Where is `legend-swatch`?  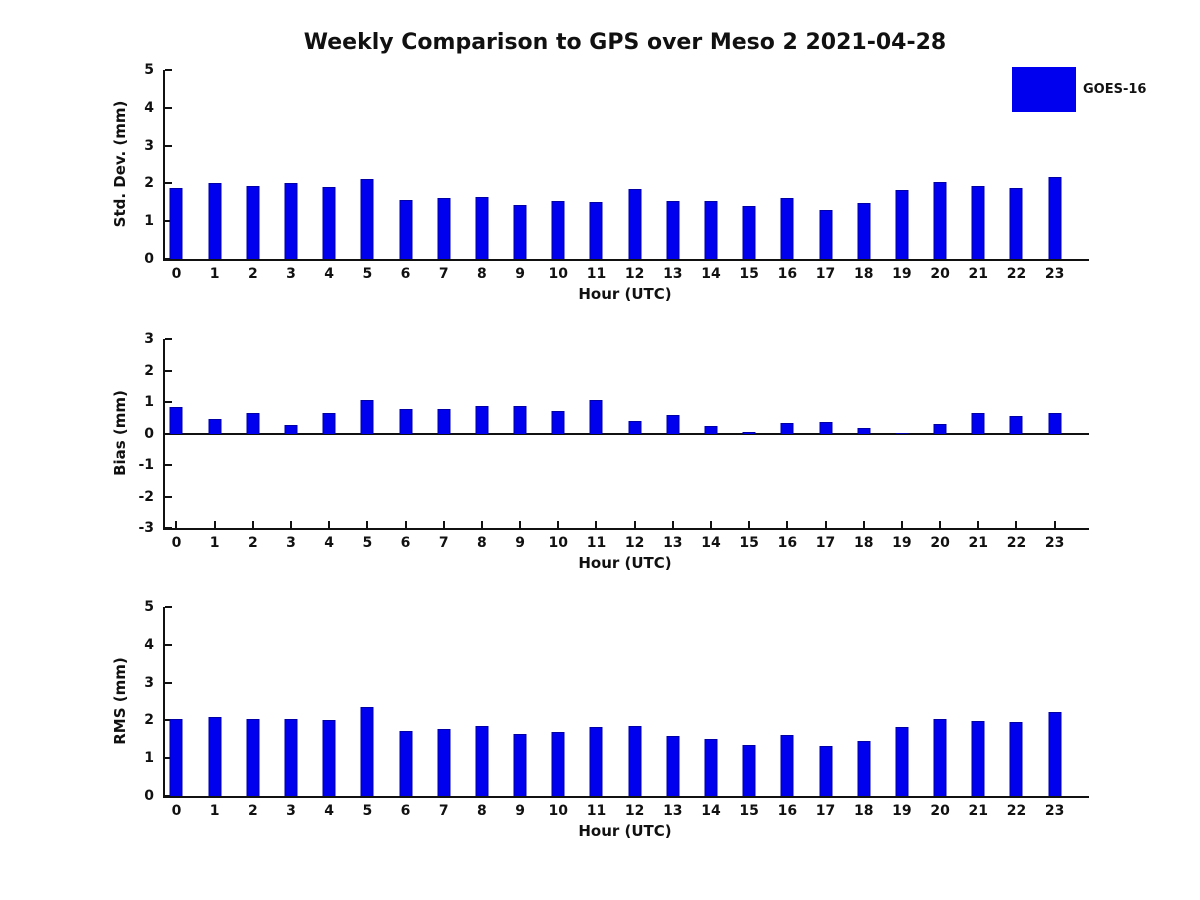 legend-swatch is located at coordinates (1044, 89).